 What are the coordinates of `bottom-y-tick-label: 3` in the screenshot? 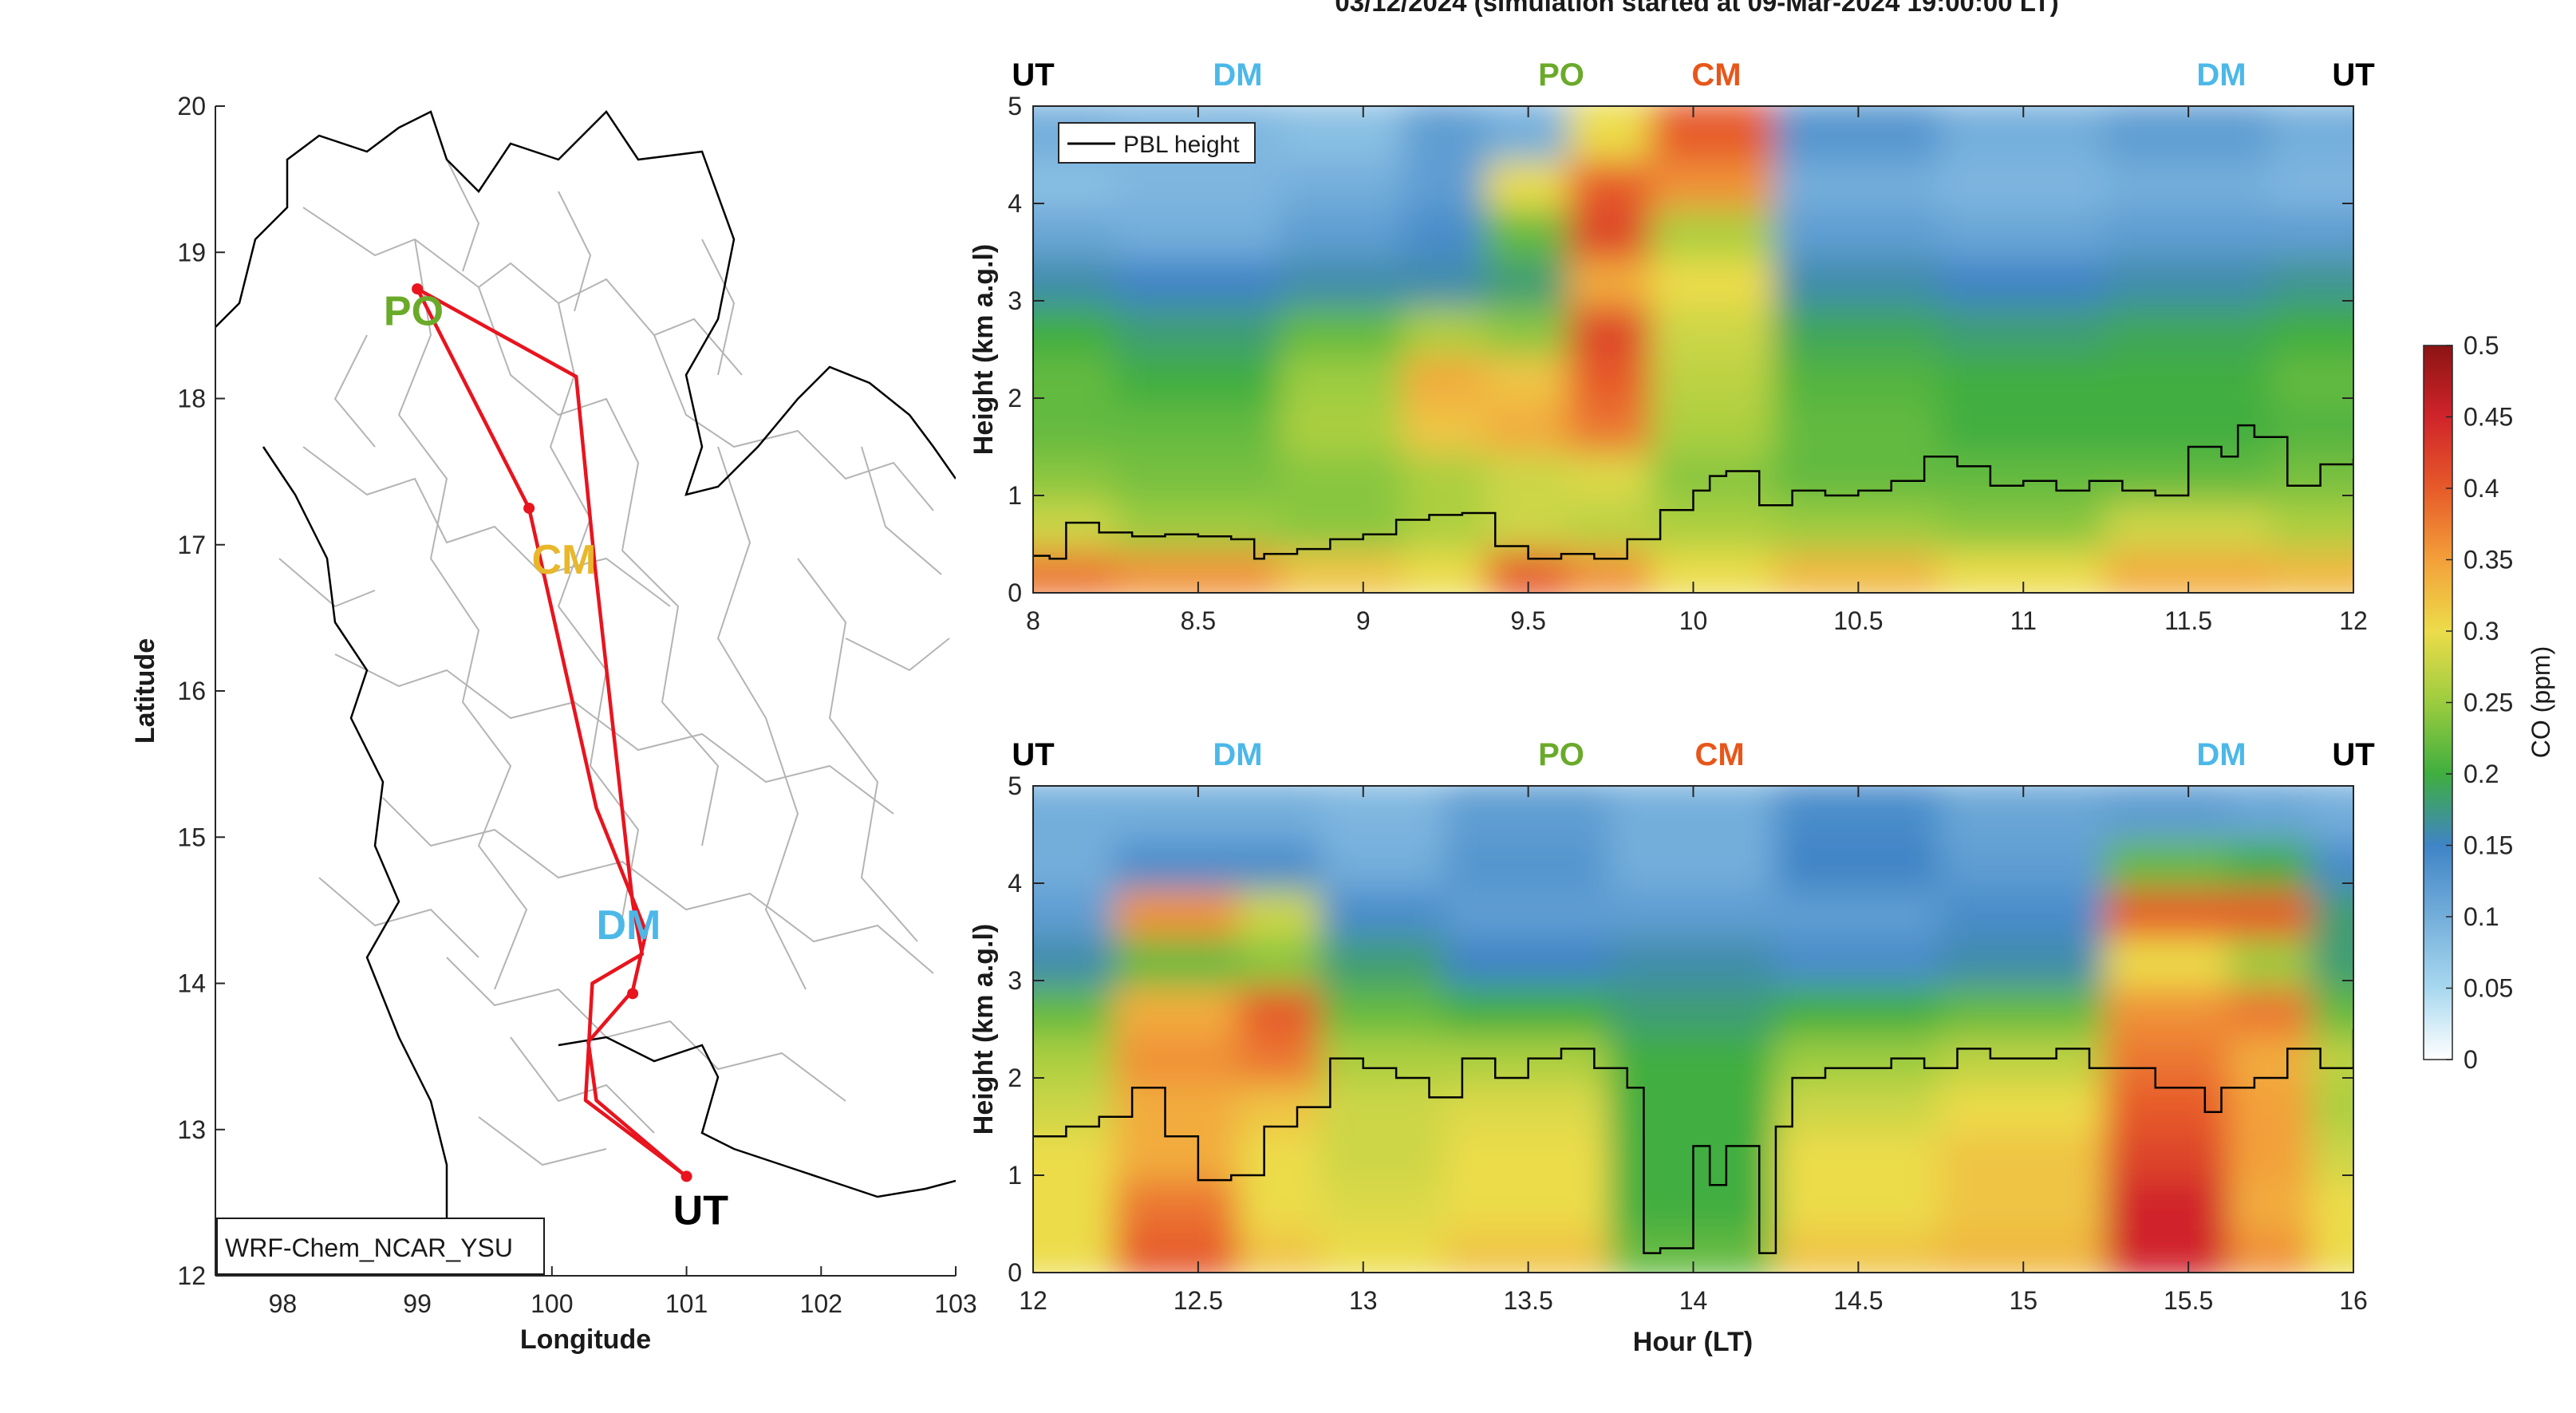 It's located at (1015, 980).